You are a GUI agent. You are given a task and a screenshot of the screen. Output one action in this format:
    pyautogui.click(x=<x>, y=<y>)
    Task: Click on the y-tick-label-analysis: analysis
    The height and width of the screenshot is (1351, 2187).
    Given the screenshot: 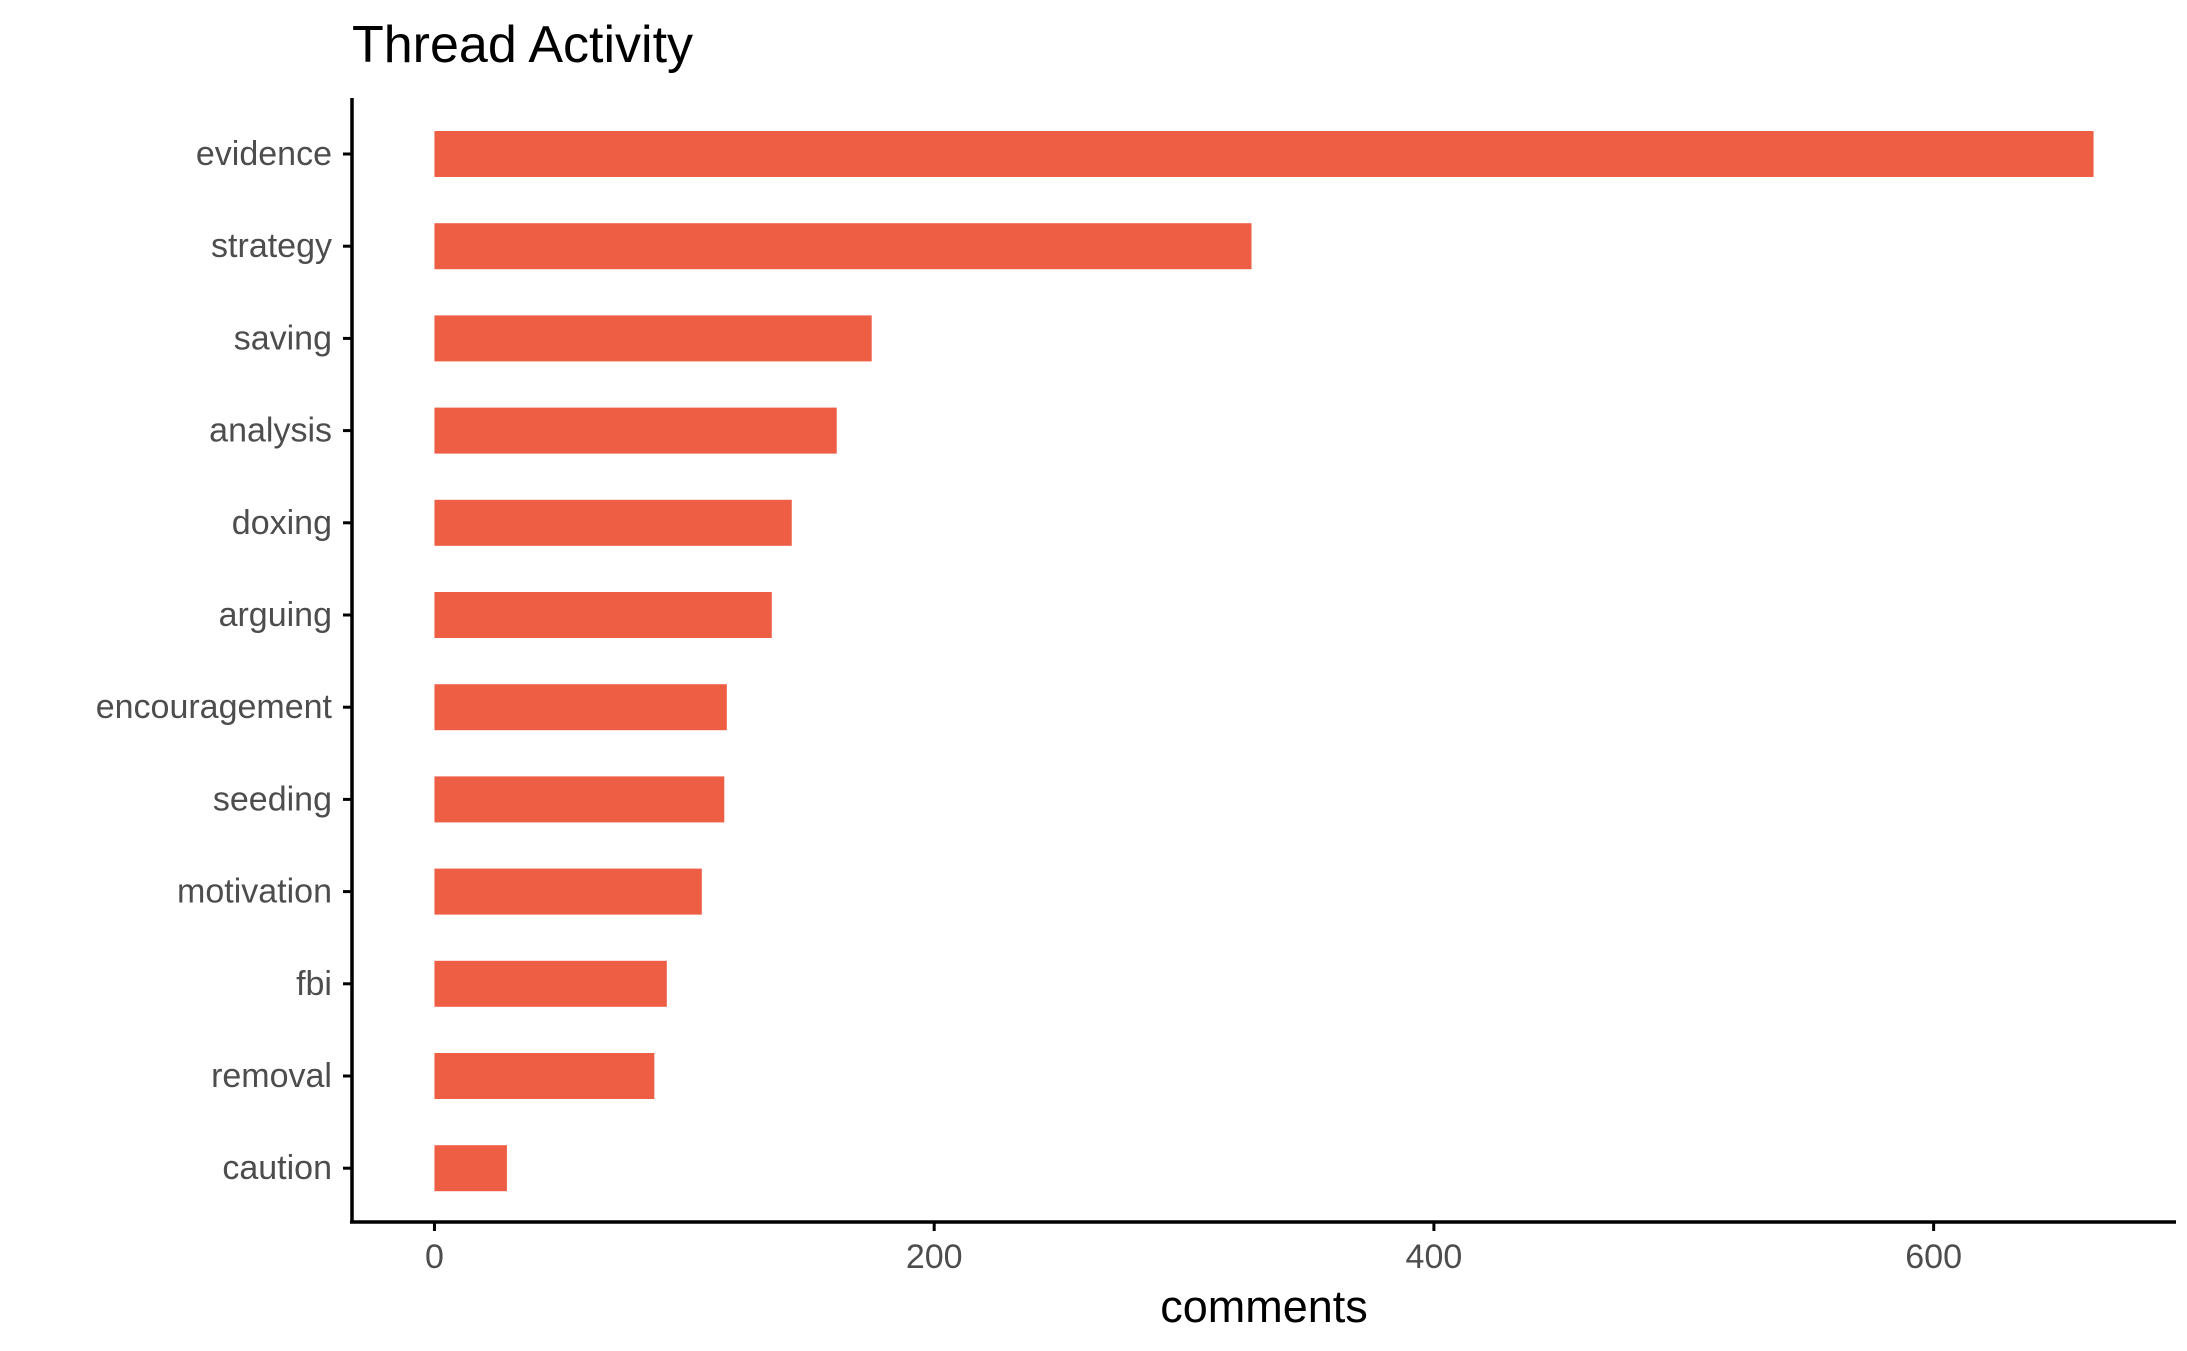 What is the action you would take?
    pyautogui.click(x=270, y=431)
    